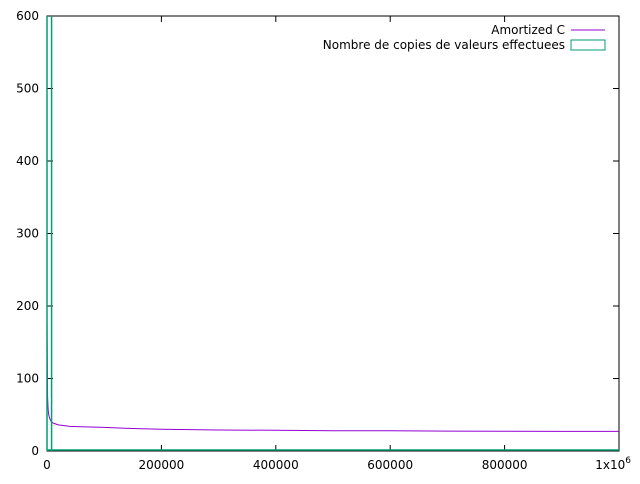  Describe the element at coordinates (528, 30) in the screenshot. I see `legend-label: Amortized C` at that location.